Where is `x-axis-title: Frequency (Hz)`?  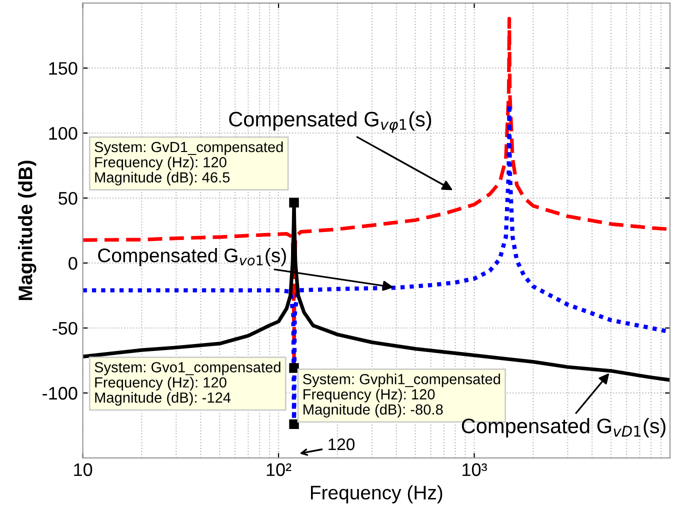 x-axis-title: Frequency (Hz) is located at coordinates (376, 494).